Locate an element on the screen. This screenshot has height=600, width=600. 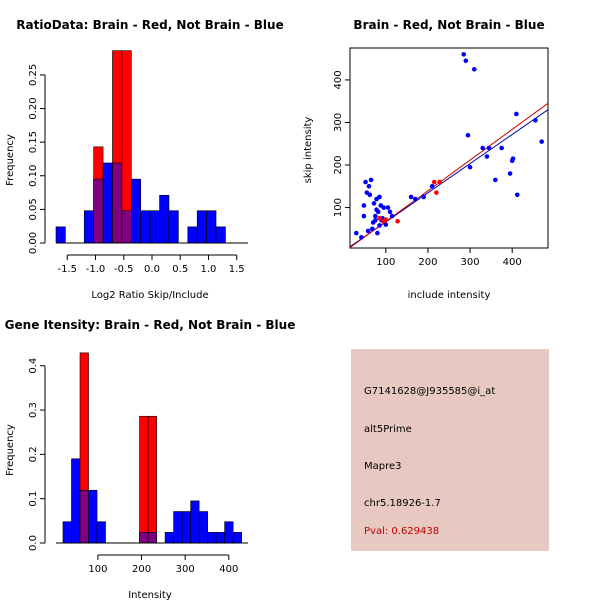
ratio-histogram-y-label: Frequency is located at coordinates (10, 160).